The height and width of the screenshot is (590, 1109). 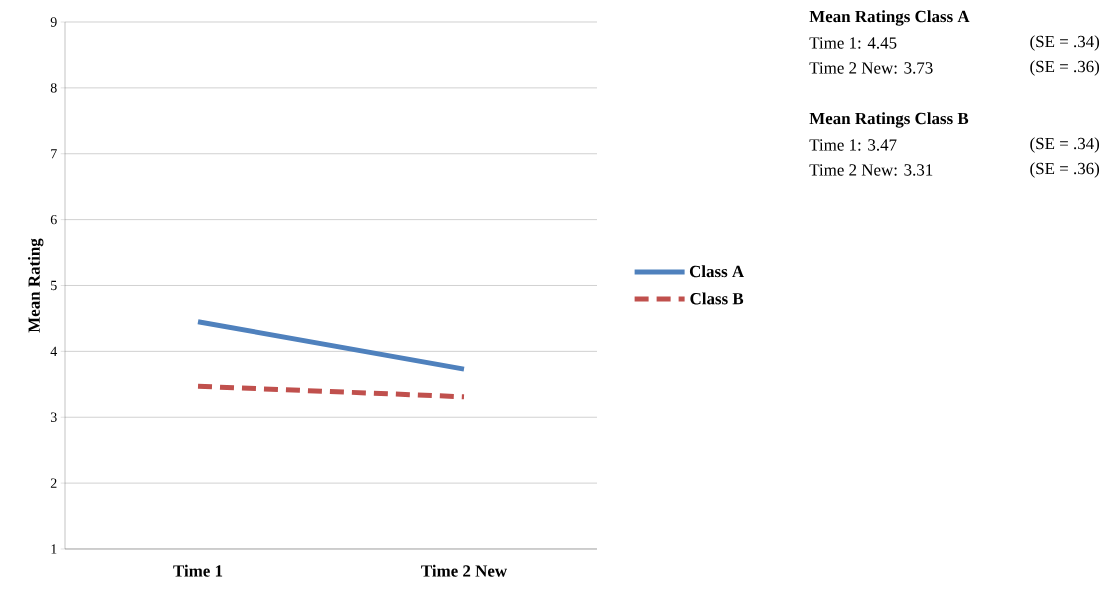 What do you see at coordinates (53, 483) in the screenshot?
I see `y-tick-label: 2` at bounding box center [53, 483].